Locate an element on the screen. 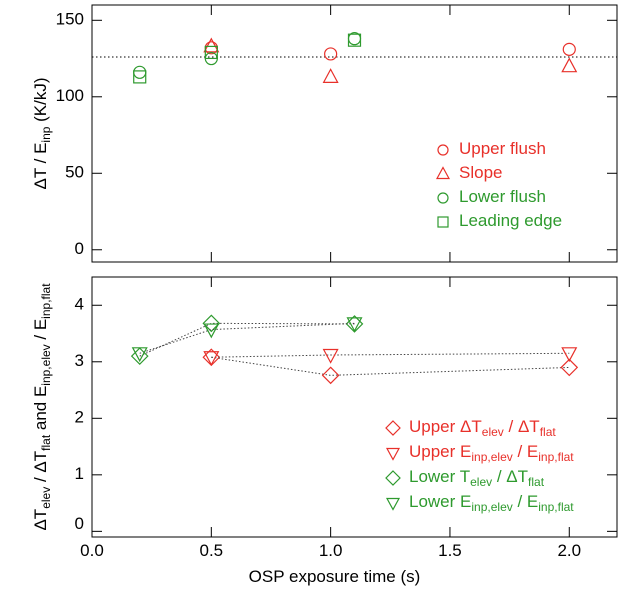 The width and height of the screenshot is (622, 595). y-tick-label: 50 is located at coordinates (74, 172).